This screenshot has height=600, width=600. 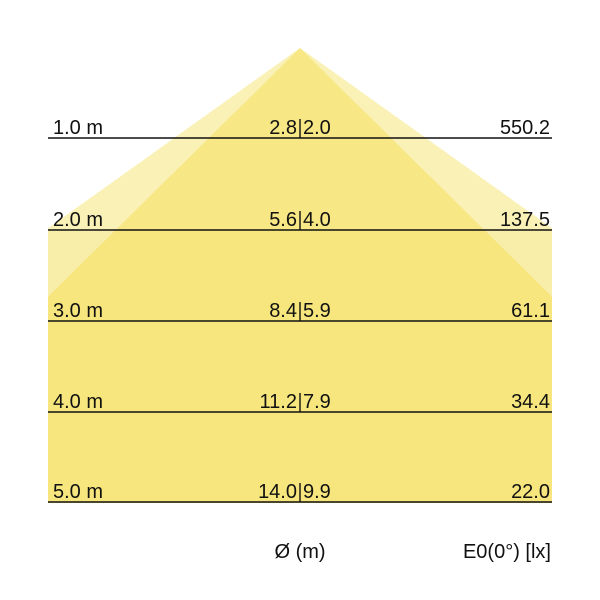 I want to click on diameter-c90-value: 4.0, so click(x=317, y=220).